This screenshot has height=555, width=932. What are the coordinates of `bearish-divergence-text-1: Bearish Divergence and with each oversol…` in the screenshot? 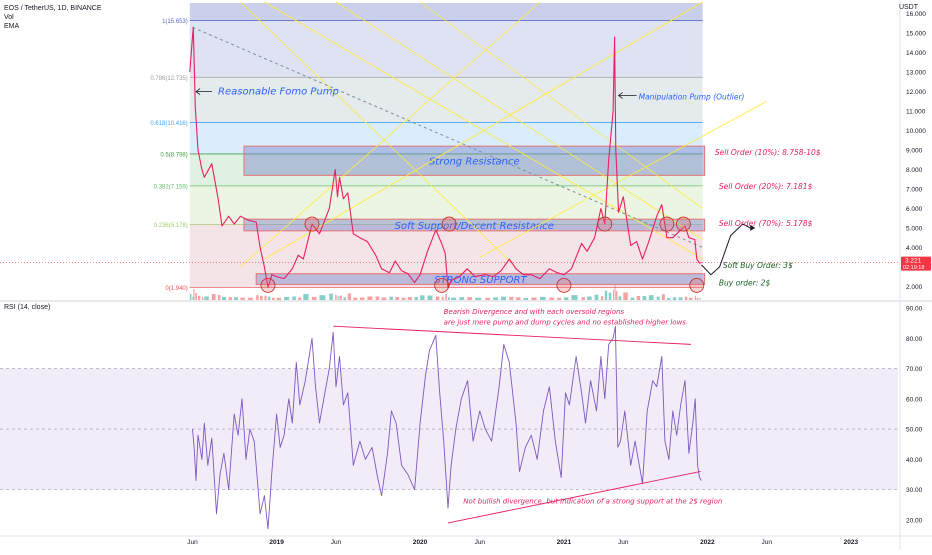 It's located at (534, 312).